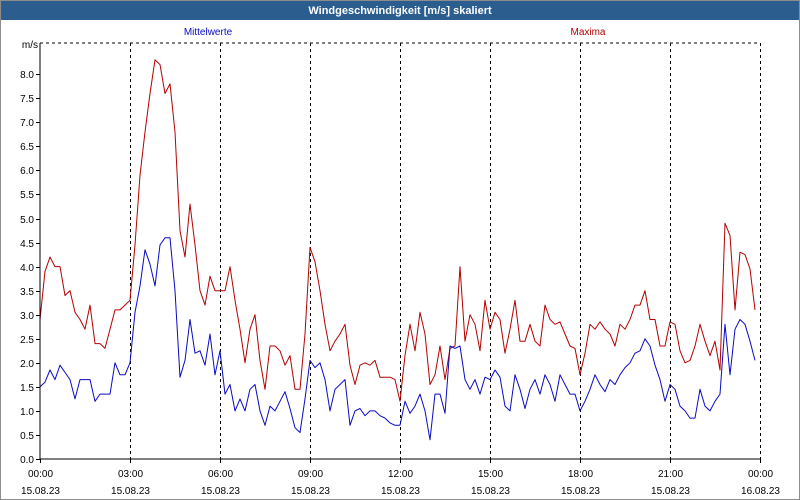  I want to click on y-axis-label: m/s, so click(30, 45).